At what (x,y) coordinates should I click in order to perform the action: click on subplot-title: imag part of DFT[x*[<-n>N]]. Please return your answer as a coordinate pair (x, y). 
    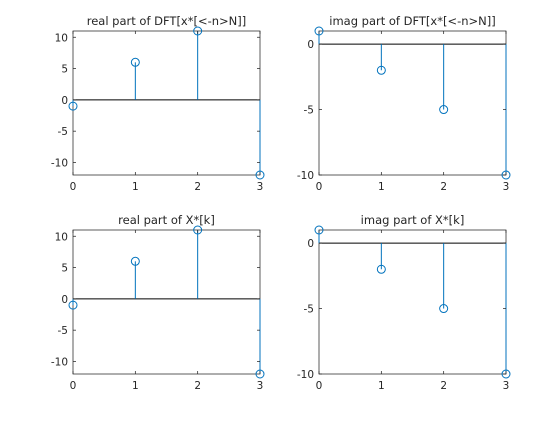
    Looking at the image, I should click on (412, 21).